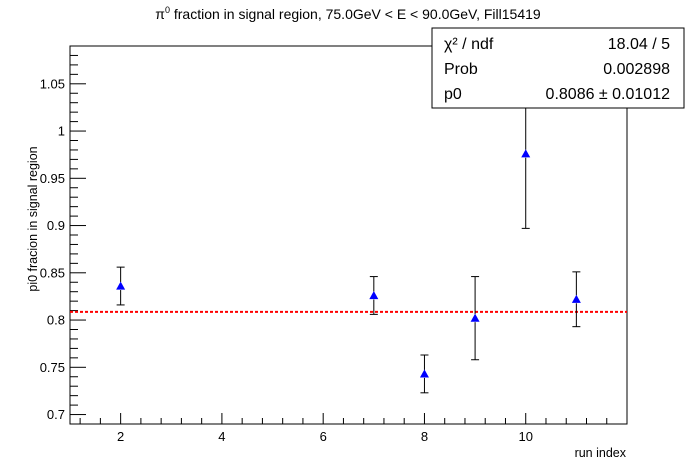 The image size is (696, 472). Describe the element at coordinates (221, 436) in the screenshot. I see `x-tick-label: 4` at that location.